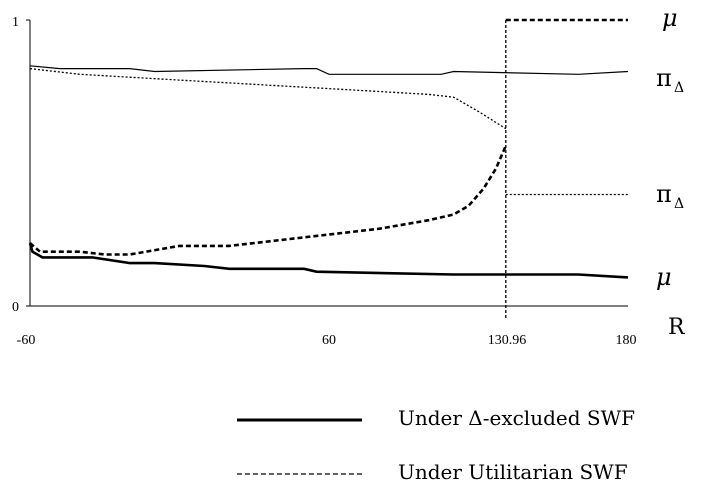 The height and width of the screenshot is (491, 705). I want to click on y-tick-label-top: 1, so click(15, 22).